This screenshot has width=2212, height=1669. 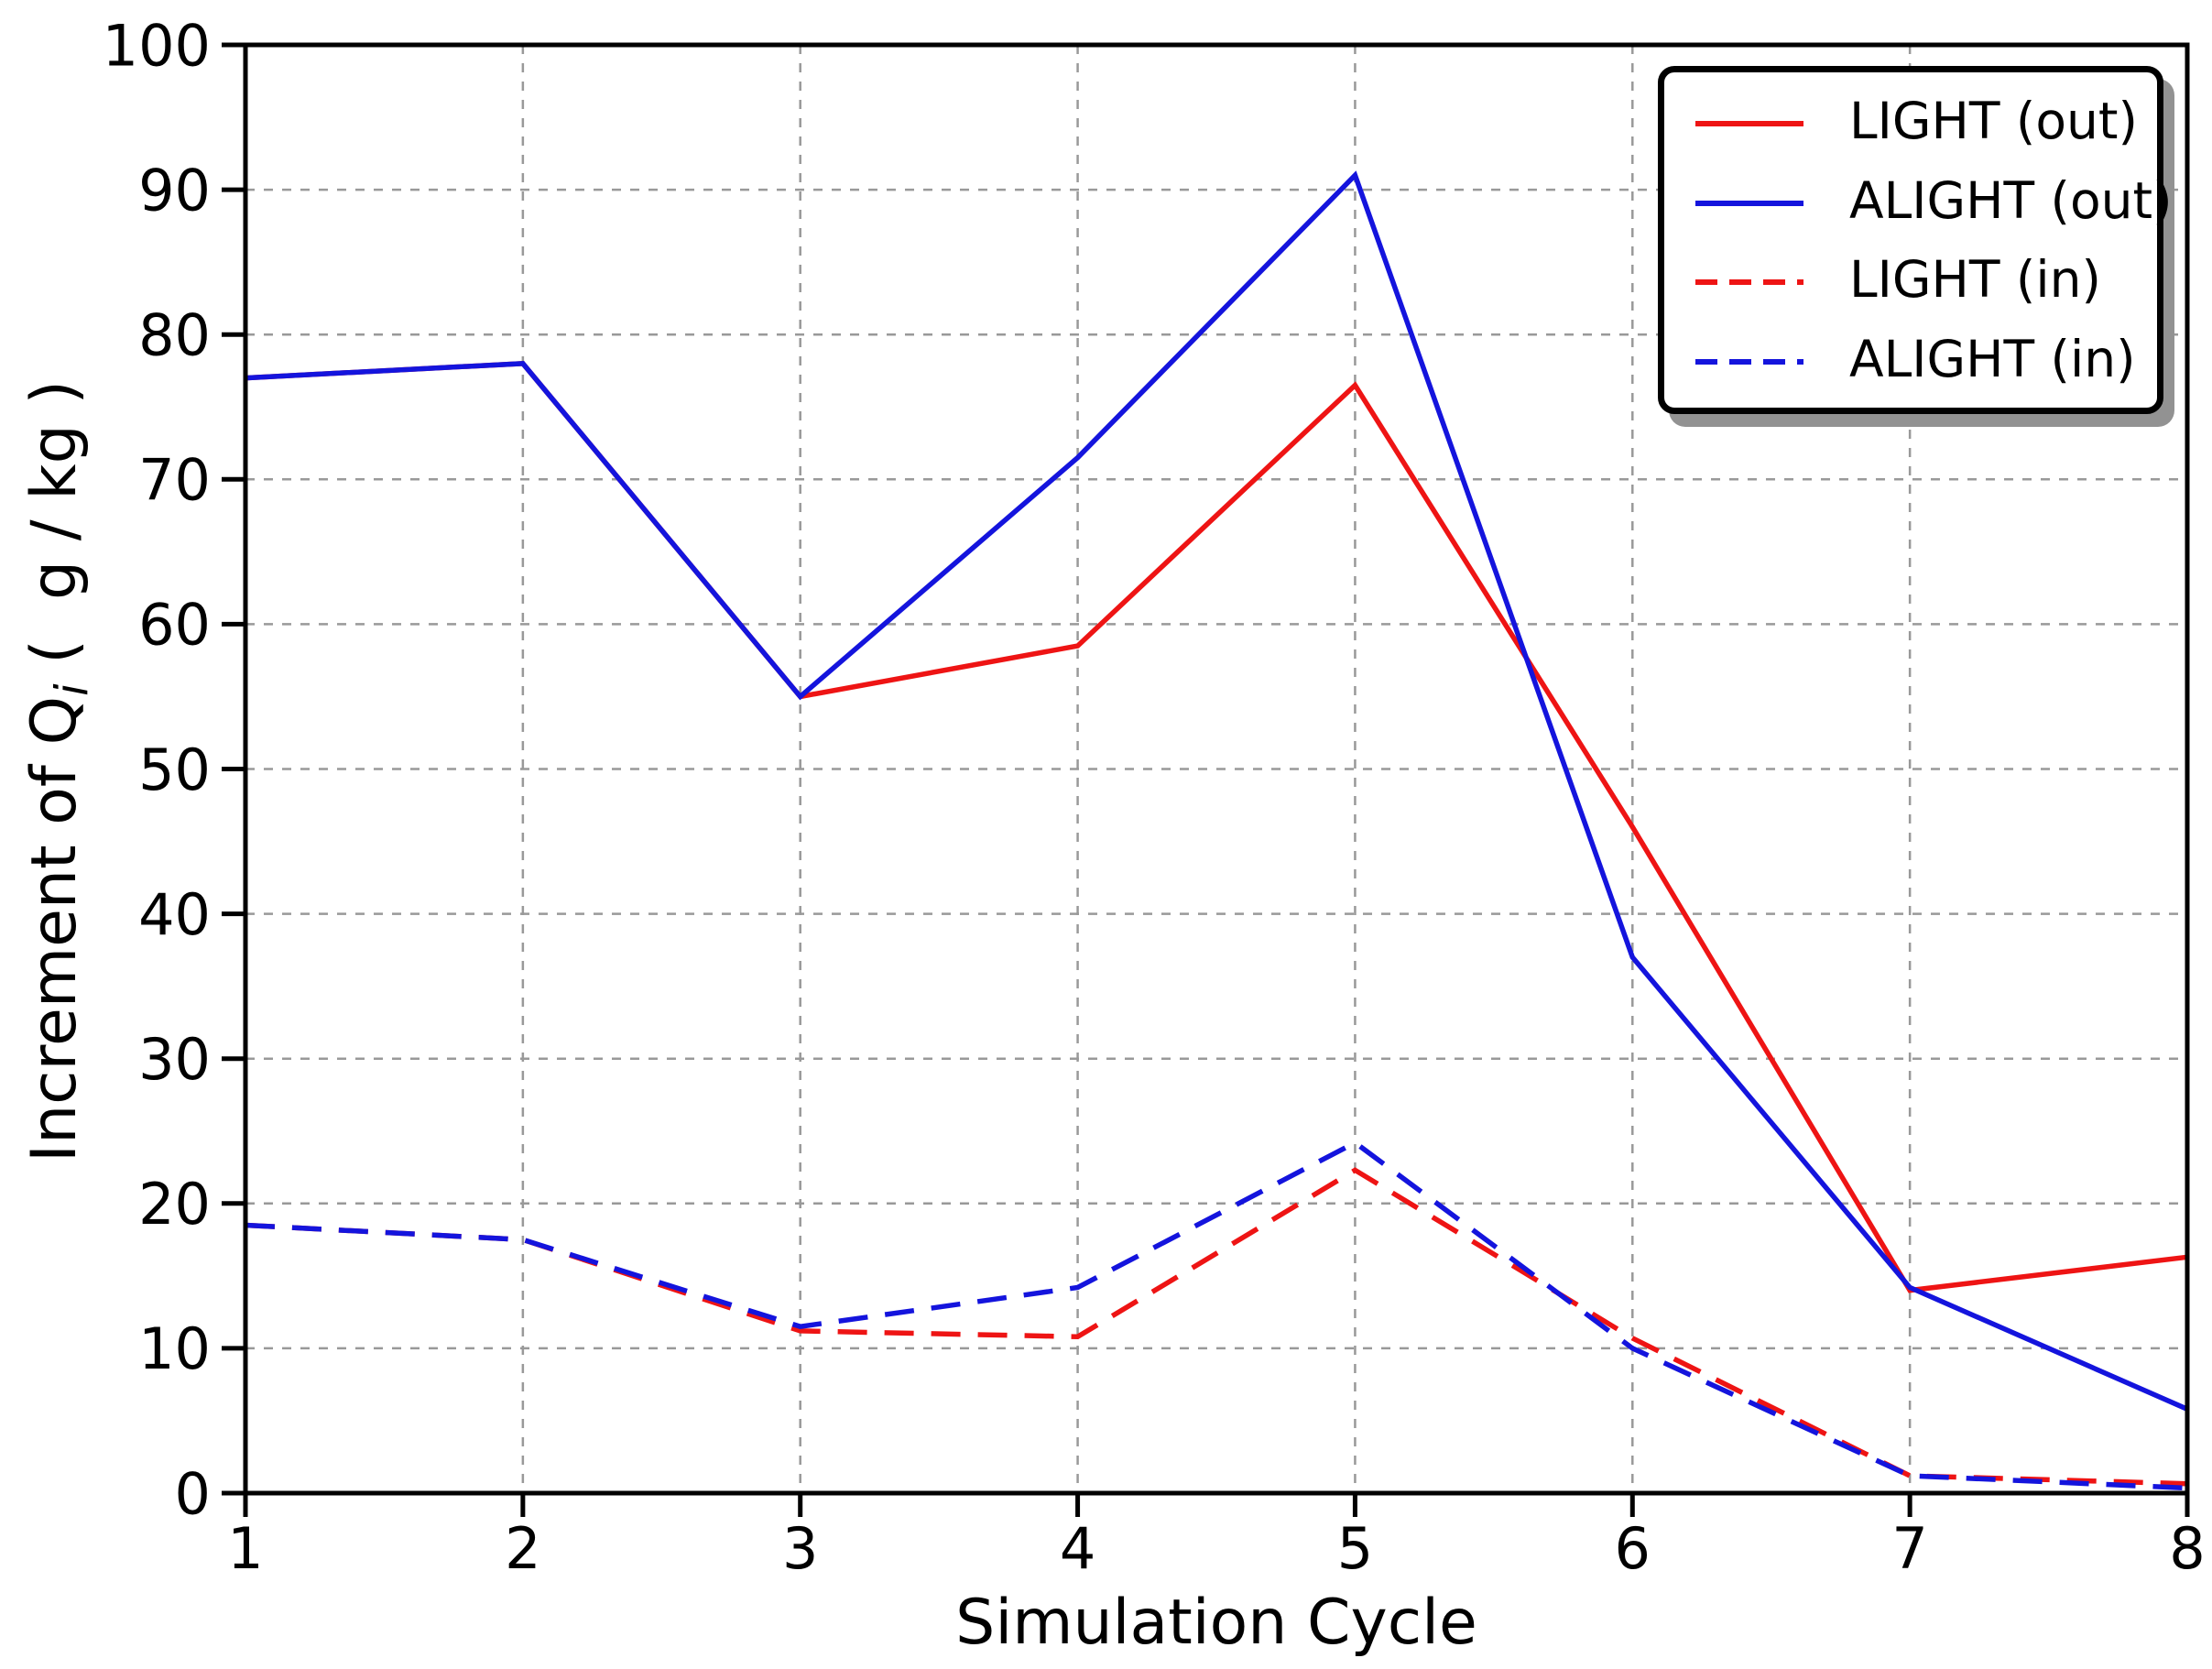 I want to click on y-axis-label: Increment of Qi ( g / kg ), so click(x=59, y=771).